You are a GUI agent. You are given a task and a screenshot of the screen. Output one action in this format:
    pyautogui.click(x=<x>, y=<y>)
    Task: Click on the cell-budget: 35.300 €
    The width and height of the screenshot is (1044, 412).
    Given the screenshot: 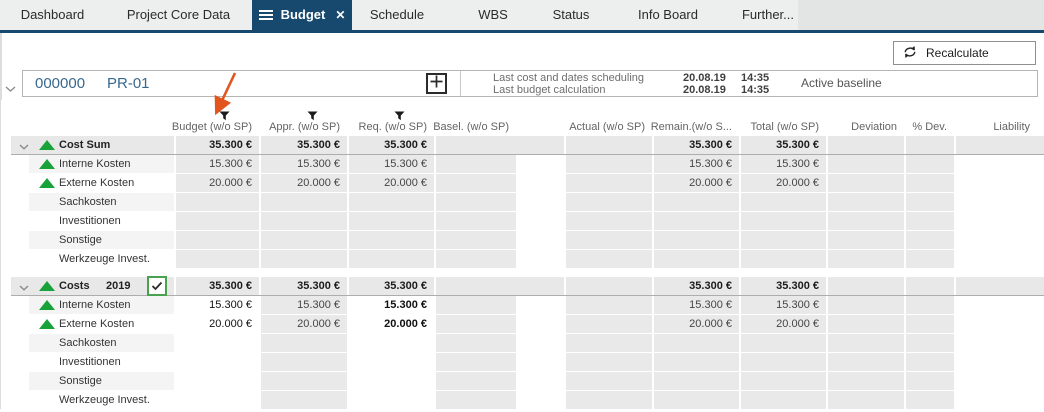 What is the action you would take?
    pyautogui.click(x=216, y=286)
    